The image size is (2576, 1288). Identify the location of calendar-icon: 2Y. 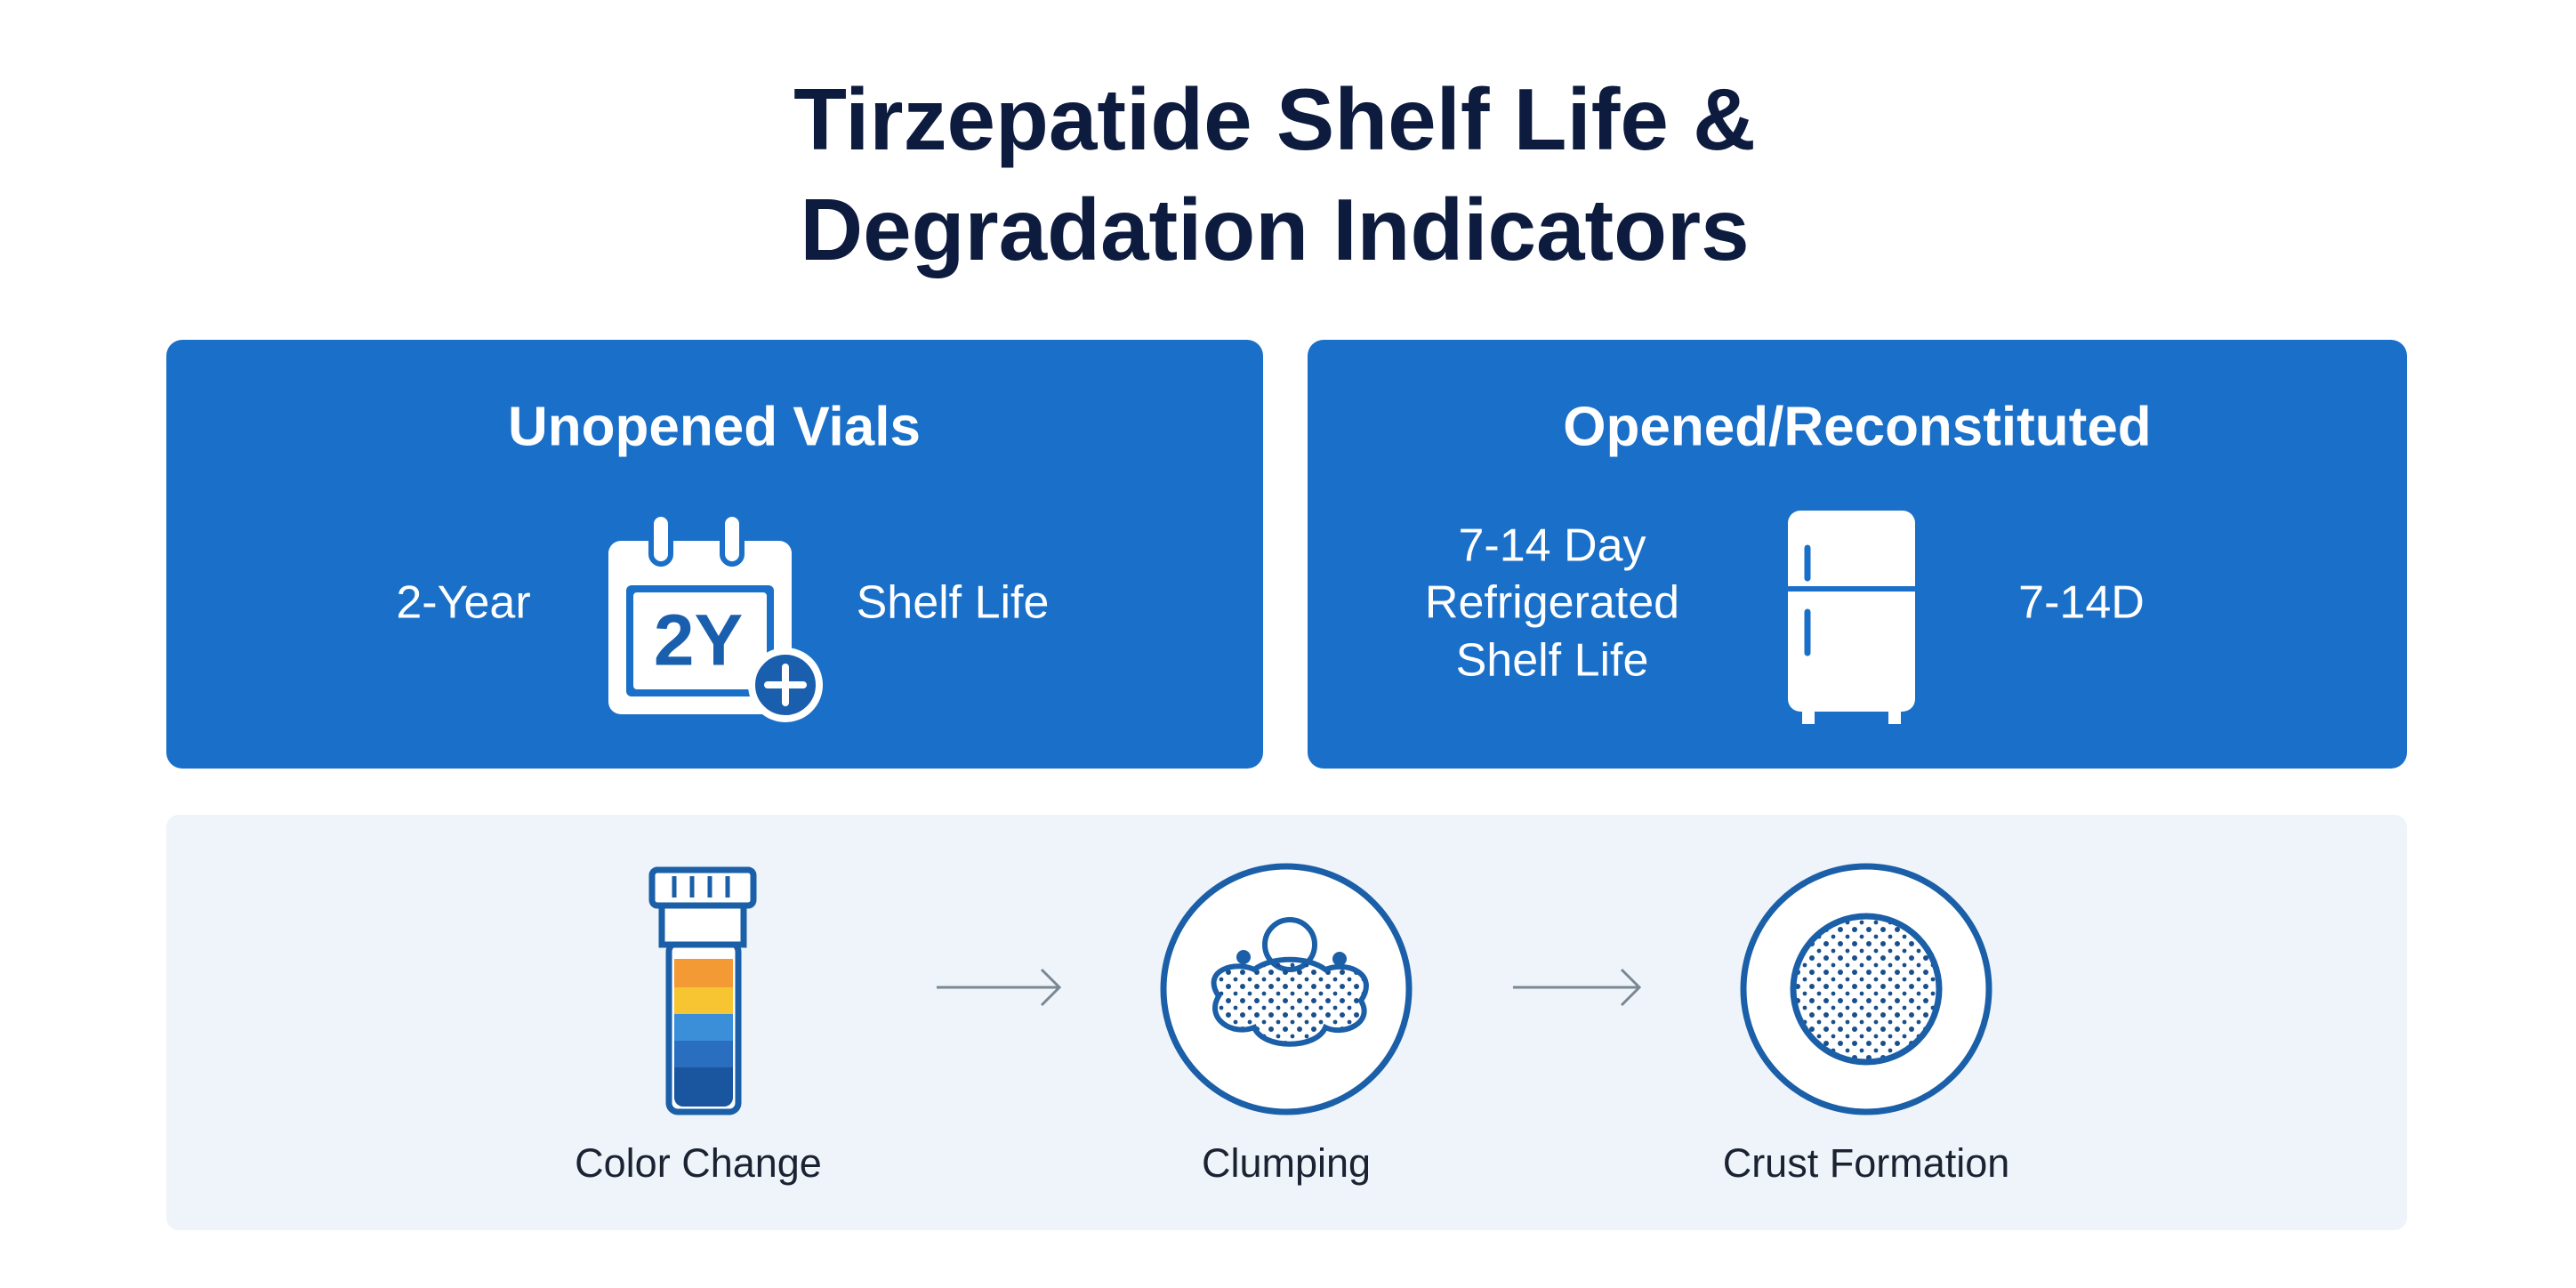
(715, 616).